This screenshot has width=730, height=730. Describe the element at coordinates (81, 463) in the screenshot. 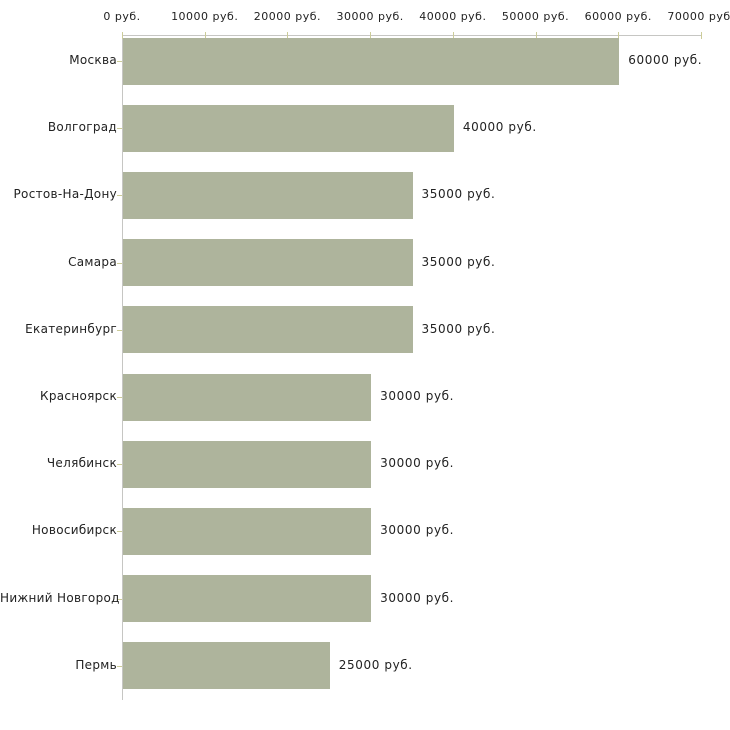

I see `category-label: Челябинск` at that location.